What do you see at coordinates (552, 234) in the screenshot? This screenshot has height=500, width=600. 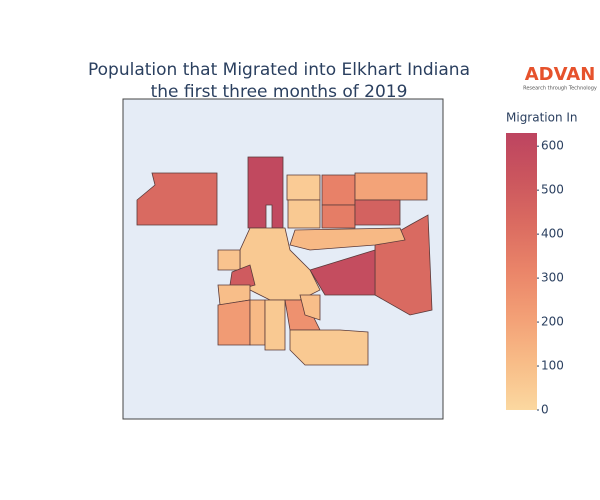 I see `colorbar-tick-label: 400` at bounding box center [552, 234].